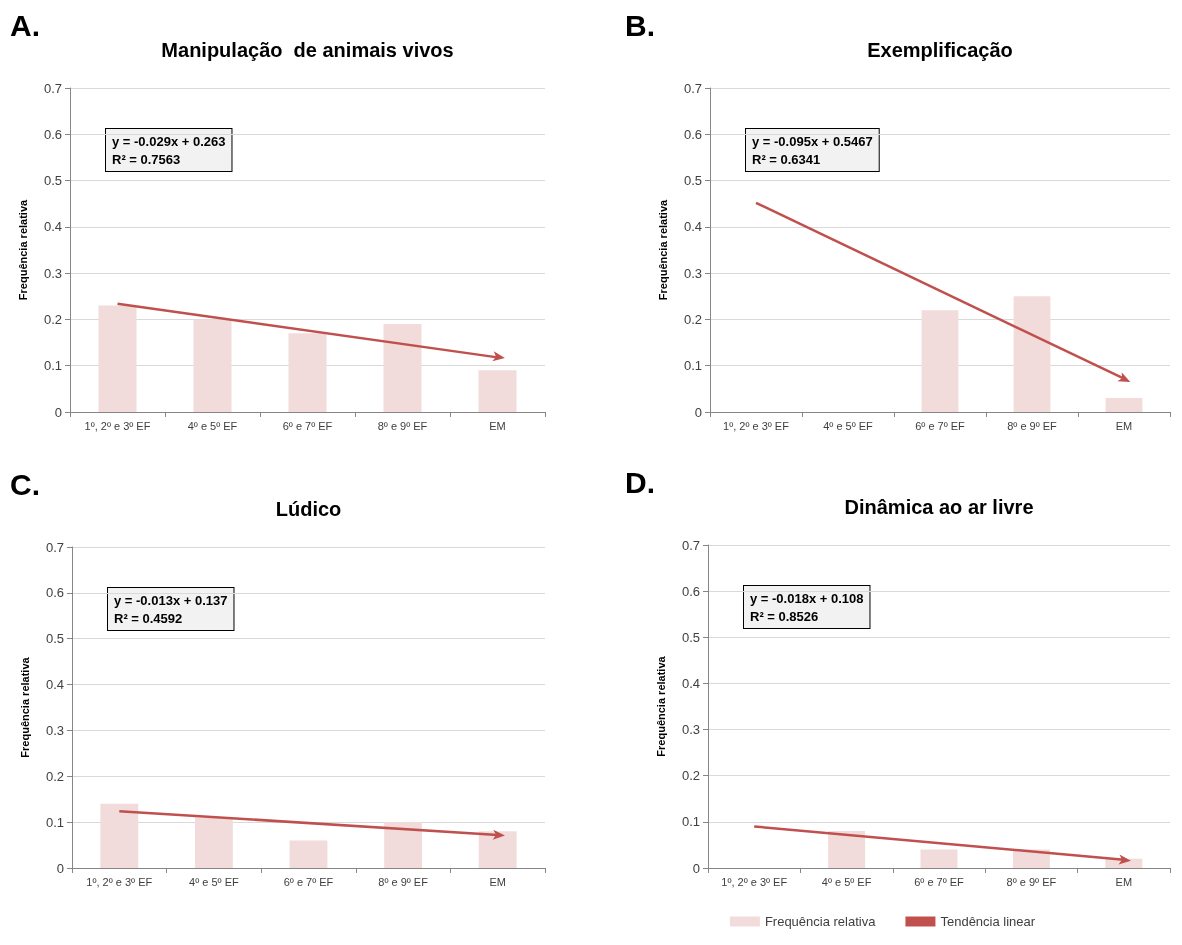  Describe the element at coordinates (25, 484) in the screenshot. I see `text: C.` at that location.